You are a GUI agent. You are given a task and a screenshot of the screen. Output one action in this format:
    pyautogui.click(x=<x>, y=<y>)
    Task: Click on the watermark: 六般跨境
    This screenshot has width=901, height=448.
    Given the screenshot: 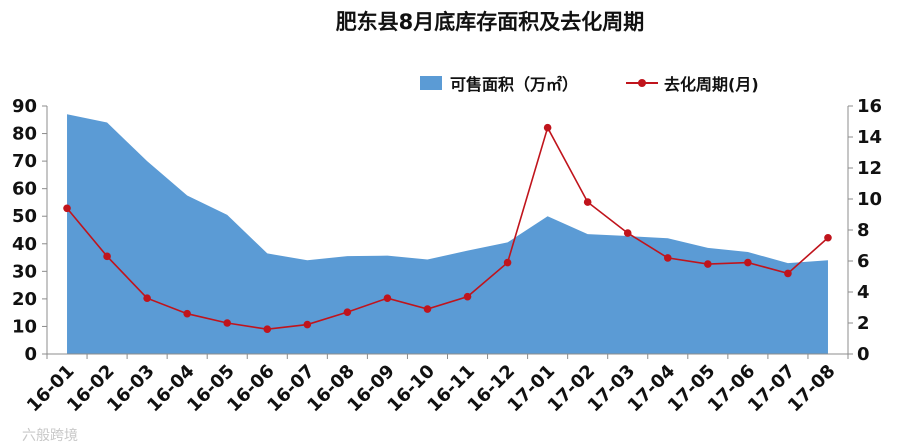 What is the action you would take?
    pyautogui.click(x=50, y=436)
    